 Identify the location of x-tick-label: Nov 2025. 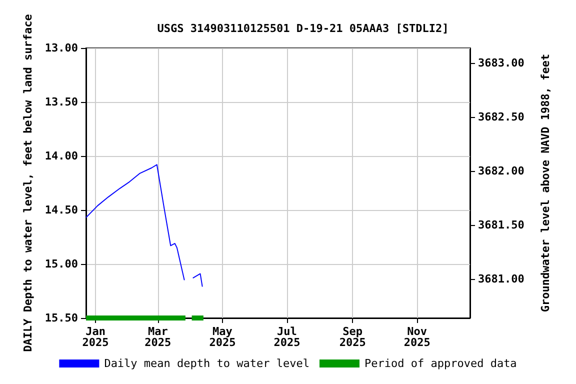
(417, 337).